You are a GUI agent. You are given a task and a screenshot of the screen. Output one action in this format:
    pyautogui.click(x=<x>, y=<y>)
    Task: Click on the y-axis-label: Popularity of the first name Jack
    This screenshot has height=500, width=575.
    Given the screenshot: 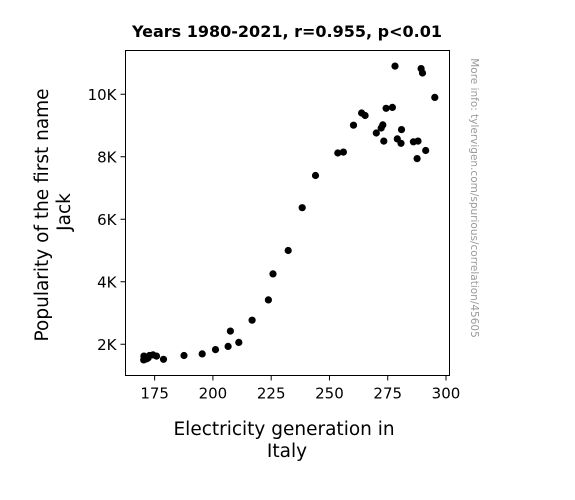 What is the action you would take?
    pyautogui.click(x=53, y=212)
    